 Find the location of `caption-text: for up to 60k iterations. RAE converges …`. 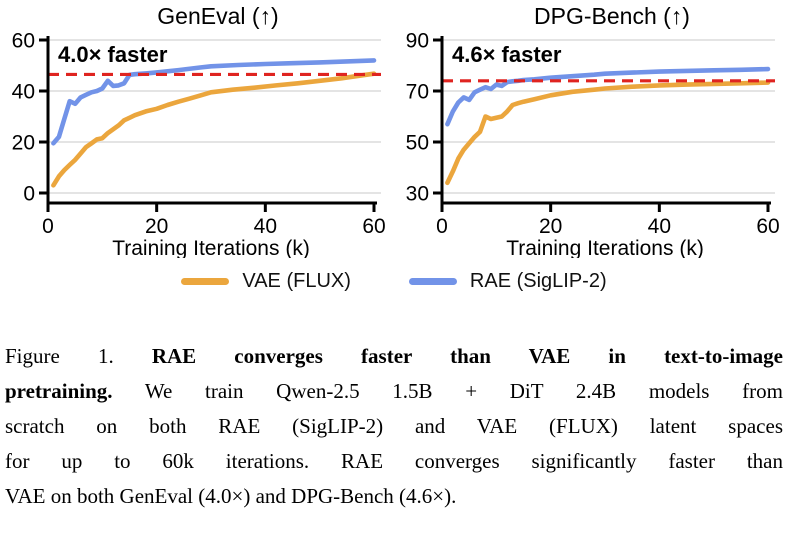

caption-text: for up to 60k iterations. RAE converges … is located at coordinates (394, 461).